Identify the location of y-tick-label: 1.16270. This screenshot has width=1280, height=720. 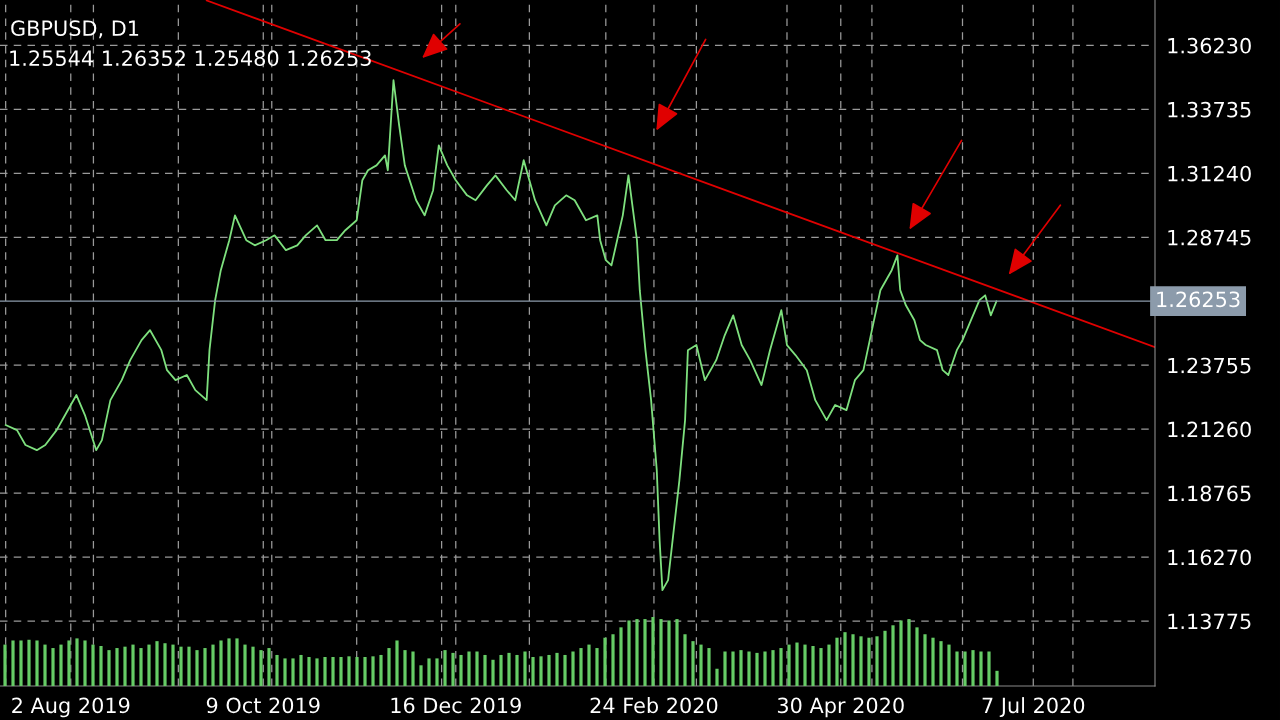
(1209, 557).